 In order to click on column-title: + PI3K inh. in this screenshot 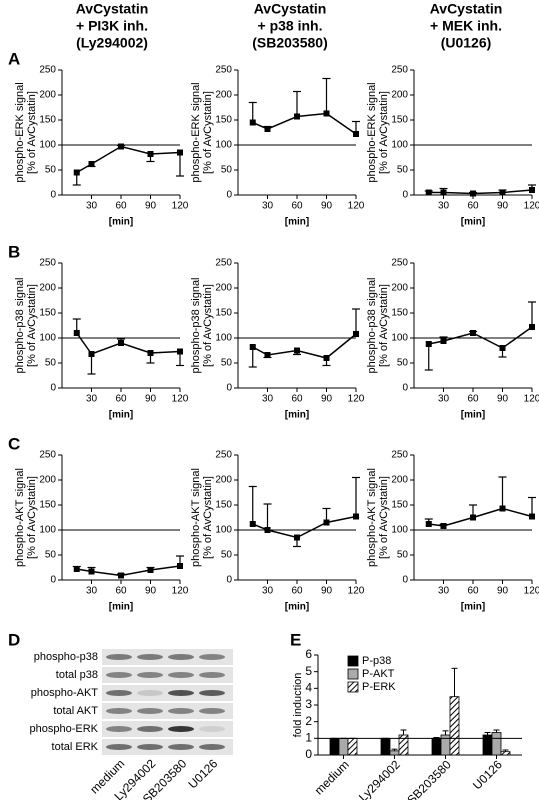, I will do `click(112, 26)`.